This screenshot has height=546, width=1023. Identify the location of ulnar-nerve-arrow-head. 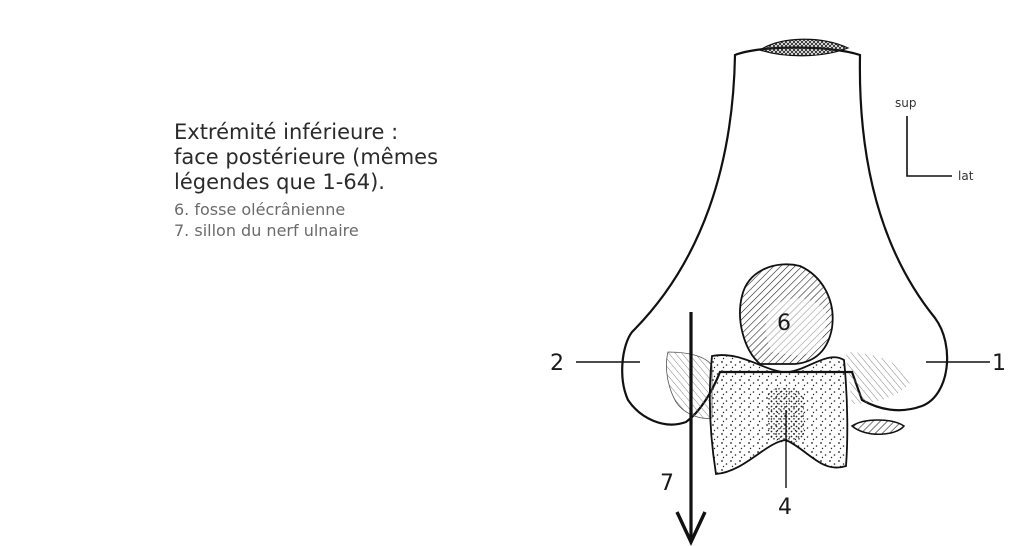
(691, 528).